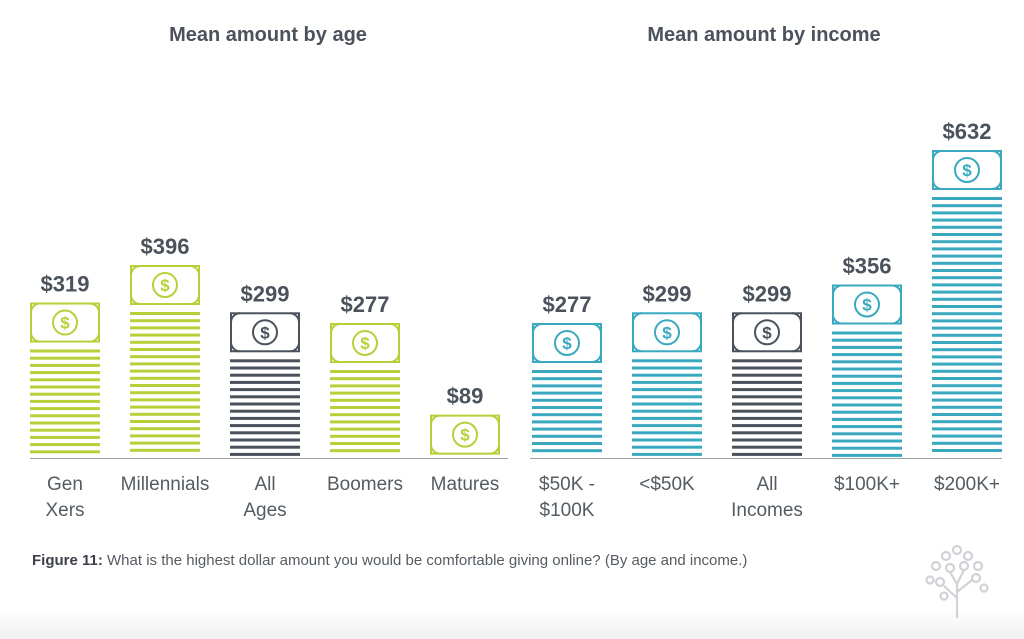 The width and height of the screenshot is (1024, 639). Describe the element at coordinates (957, 581) in the screenshot. I see `tree-logo-icon` at that location.